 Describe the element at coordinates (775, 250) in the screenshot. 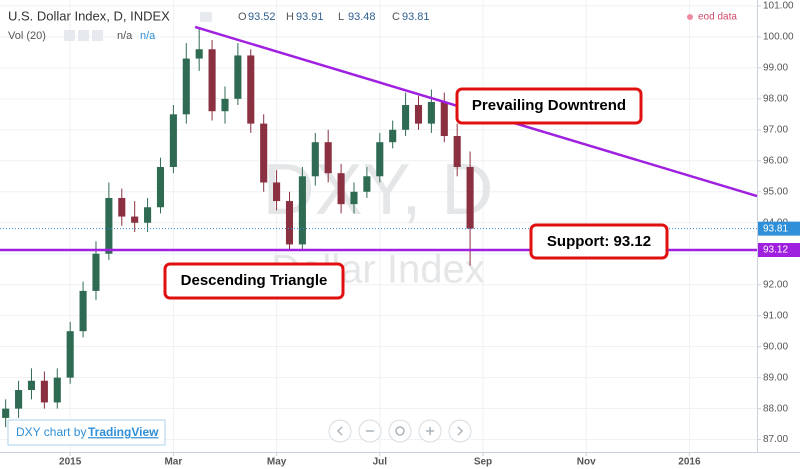

I see `support-label: 93.12` at that location.